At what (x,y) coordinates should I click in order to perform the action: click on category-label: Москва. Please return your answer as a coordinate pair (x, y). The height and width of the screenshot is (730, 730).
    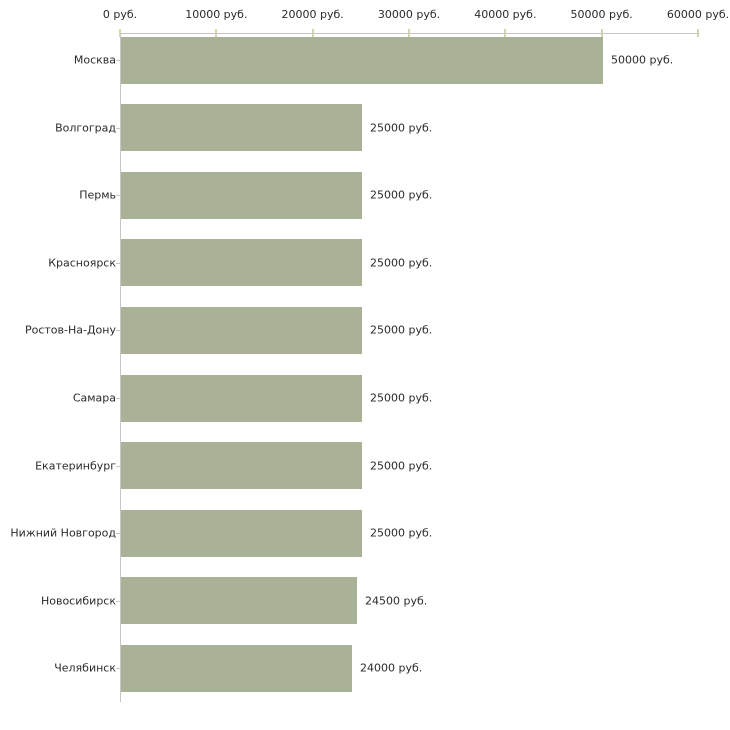
    Looking at the image, I should click on (94, 60).